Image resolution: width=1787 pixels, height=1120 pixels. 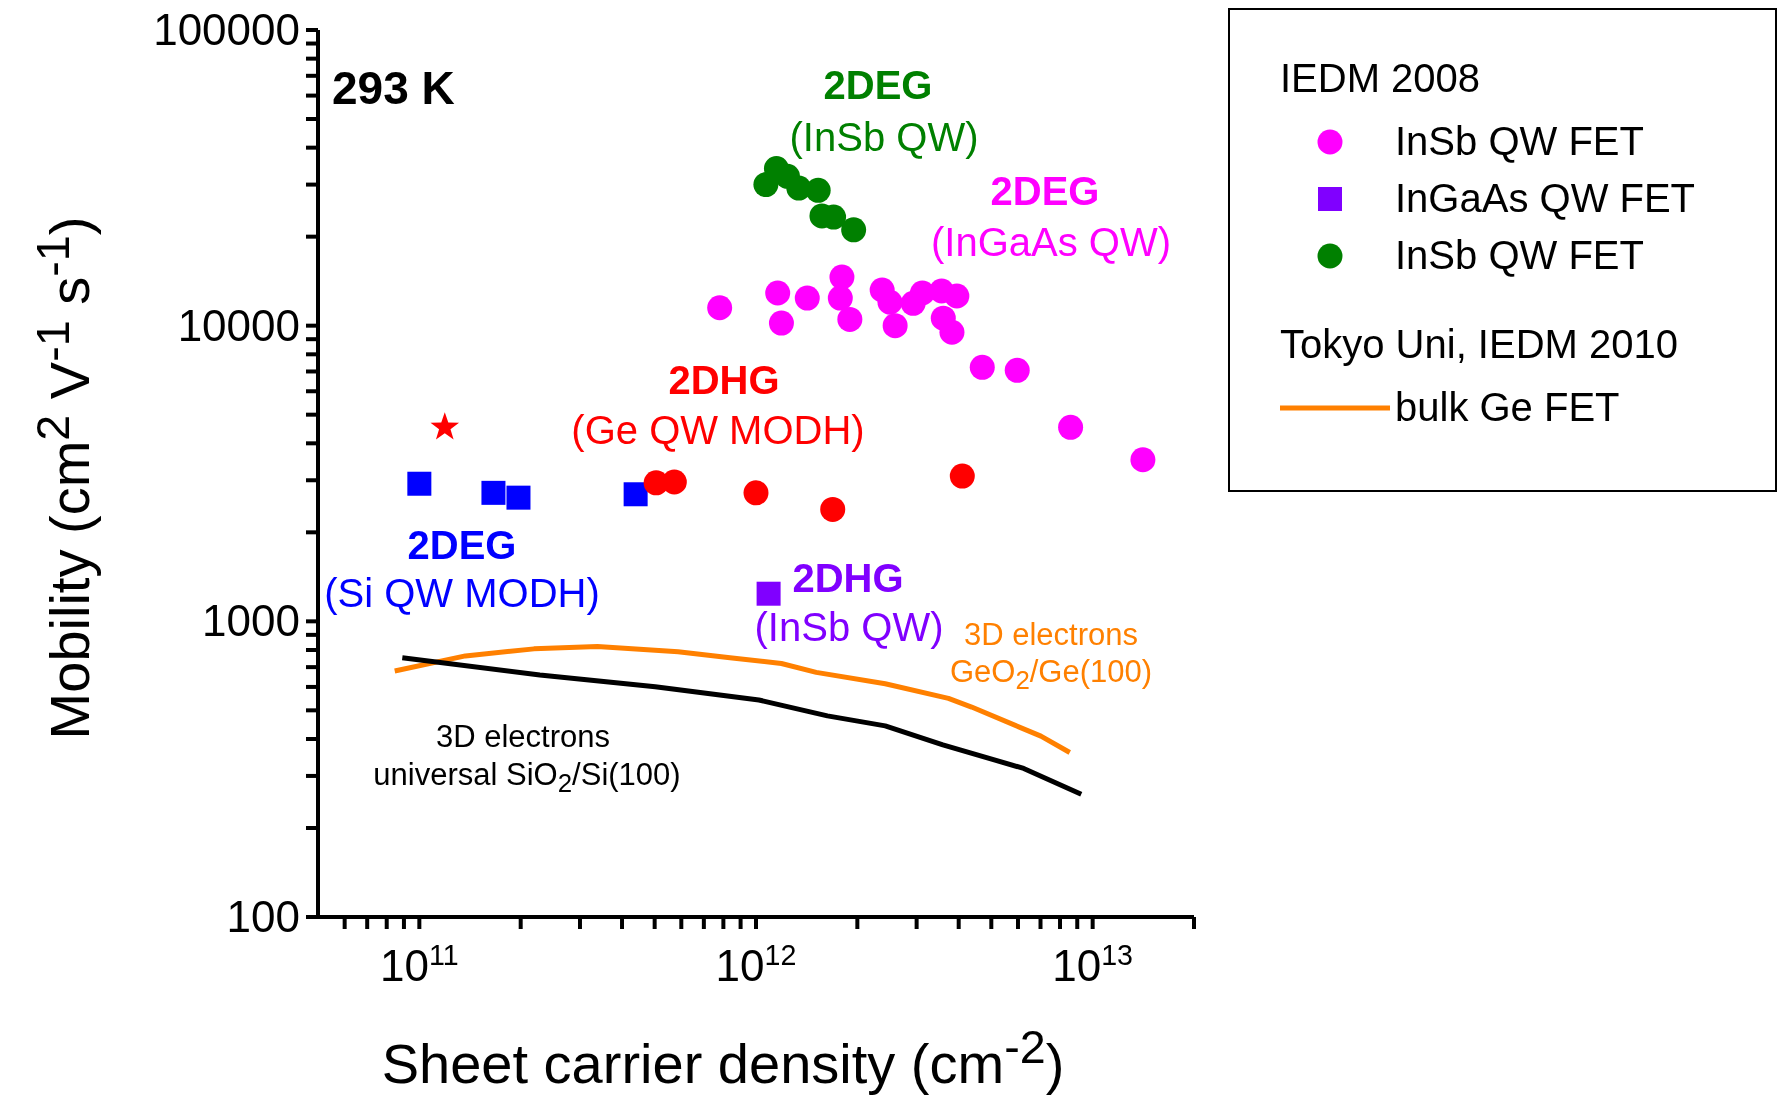 What do you see at coordinates (263, 916) in the screenshot?
I see `y-tick-label: 100` at bounding box center [263, 916].